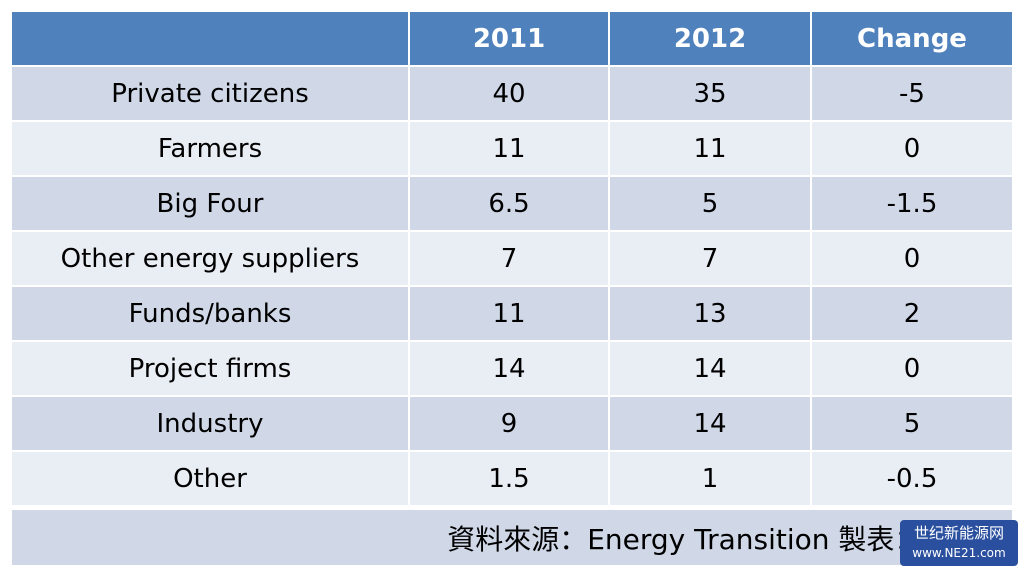  What do you see at coordinates (912, 93) in the screenshot?
I see `value-cell: -5` at bounding box center [912, 93].